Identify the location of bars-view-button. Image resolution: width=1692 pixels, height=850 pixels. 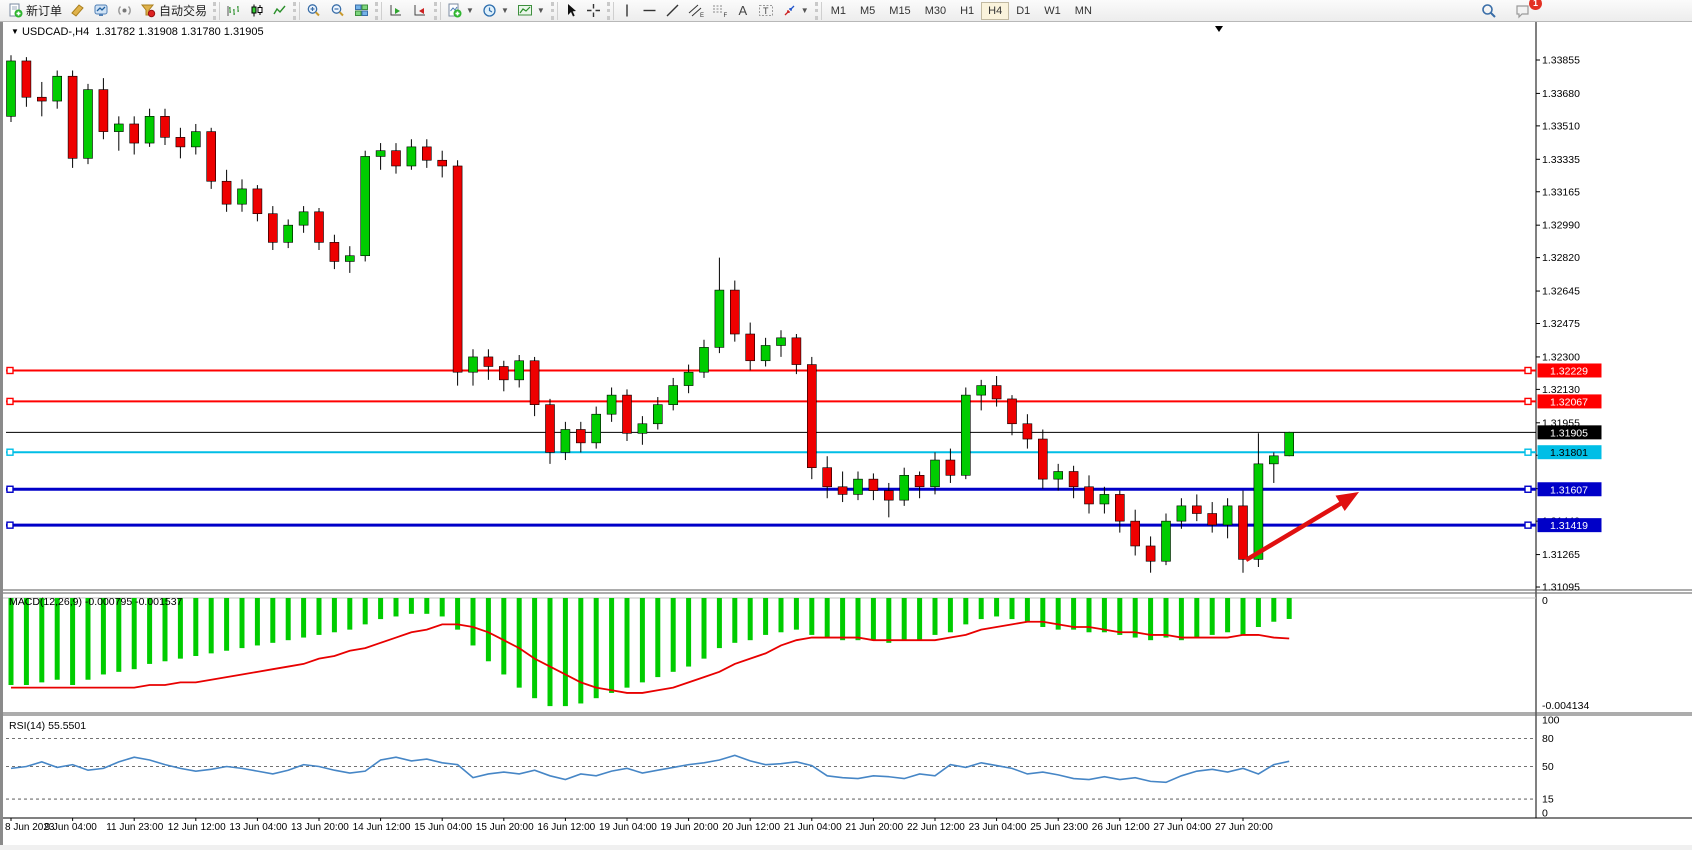
(233, 11).